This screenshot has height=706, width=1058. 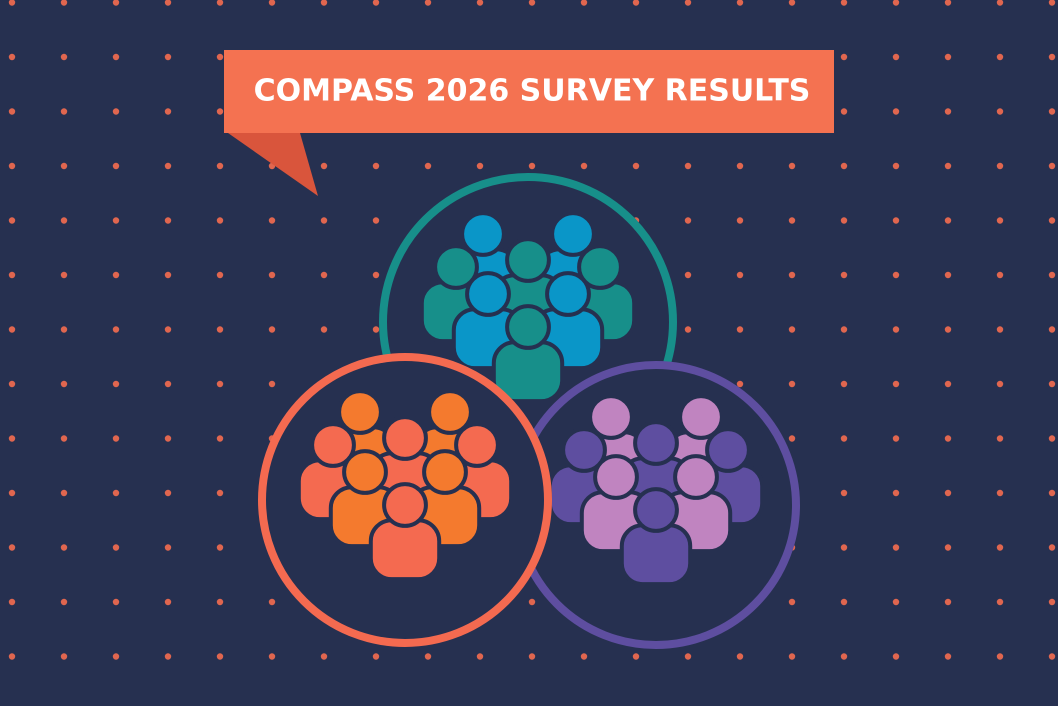 What do you see at coordinates (532, 91) in the screenshot?
I see `banner-title: COMPASS 2026 SURVEY RESULTS` at bounding box center [532, 91].